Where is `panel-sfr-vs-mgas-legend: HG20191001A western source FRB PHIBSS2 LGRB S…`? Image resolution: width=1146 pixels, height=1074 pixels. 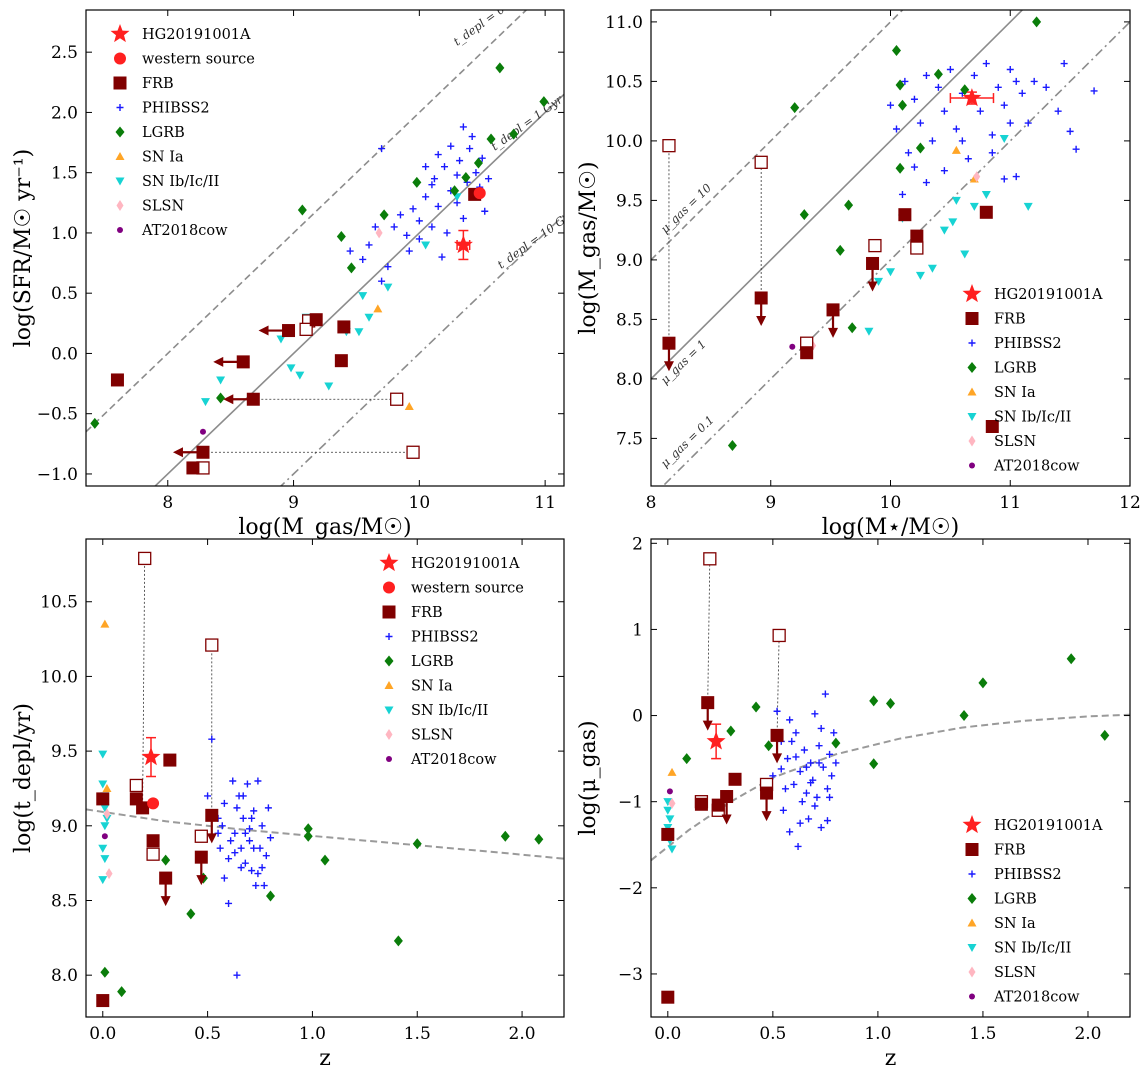
panel-sfr-vs-mgas-legend: HG20191001A western source FRB PHIBSS2 LGRB S… is located at coordinates (182, 131).